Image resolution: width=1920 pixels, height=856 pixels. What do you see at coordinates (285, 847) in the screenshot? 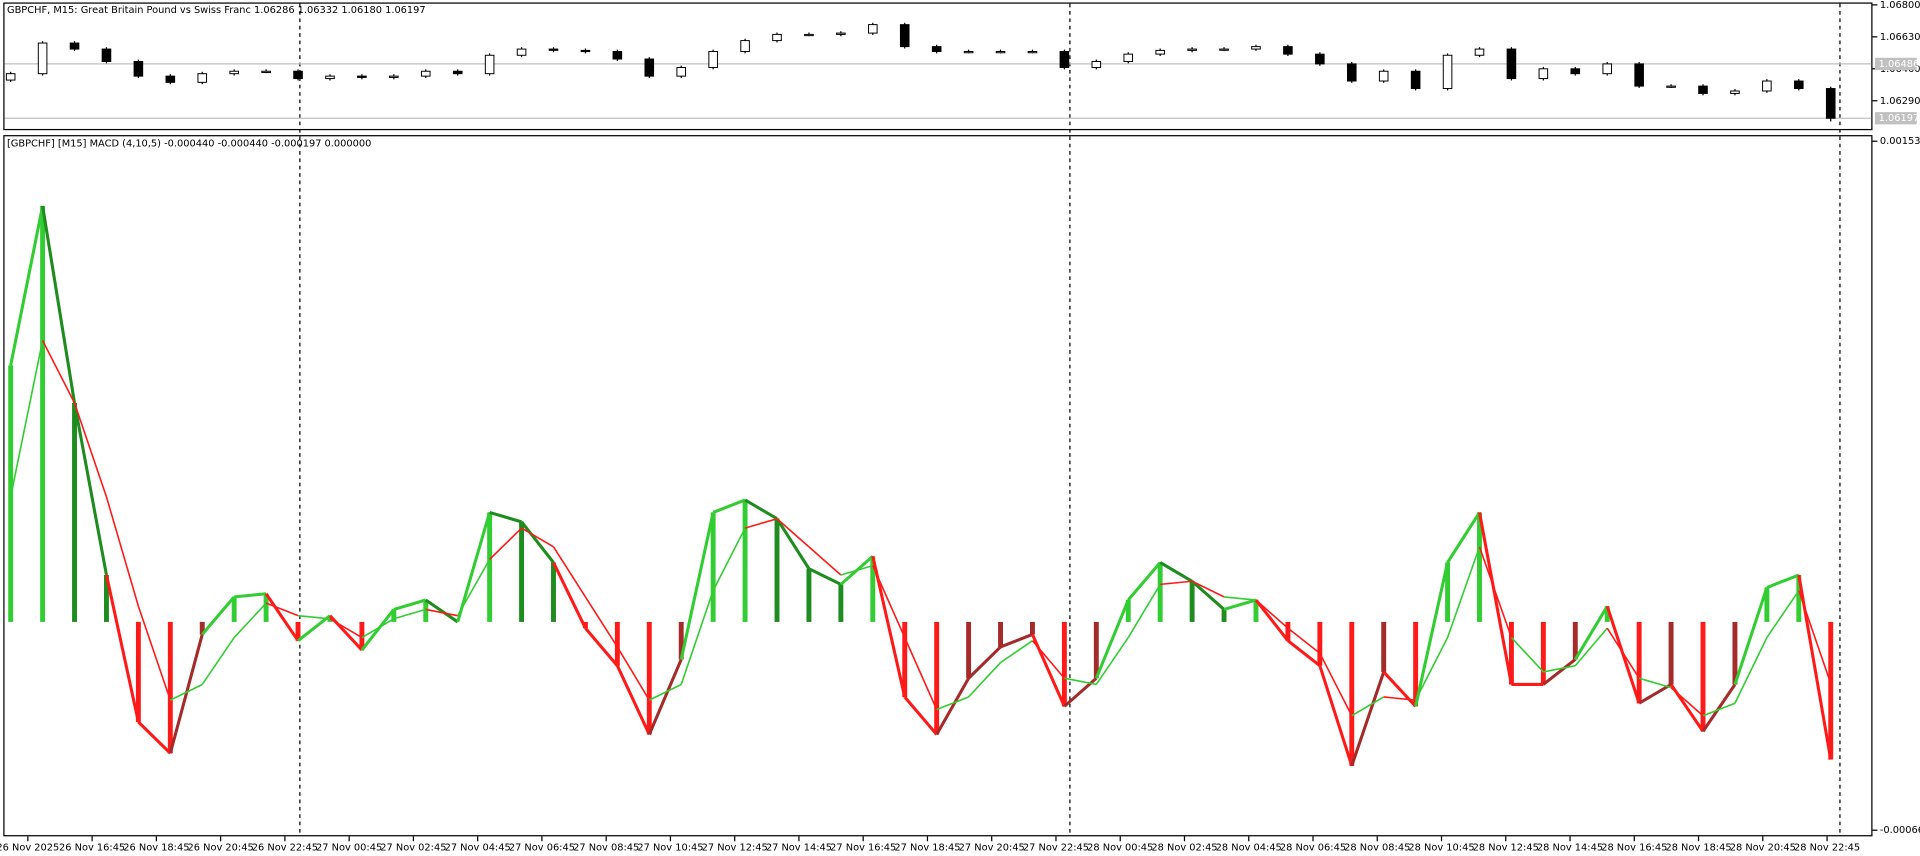
I see `x-tick-label: 26 Nov 22:45` at bounding box center [285, 847].